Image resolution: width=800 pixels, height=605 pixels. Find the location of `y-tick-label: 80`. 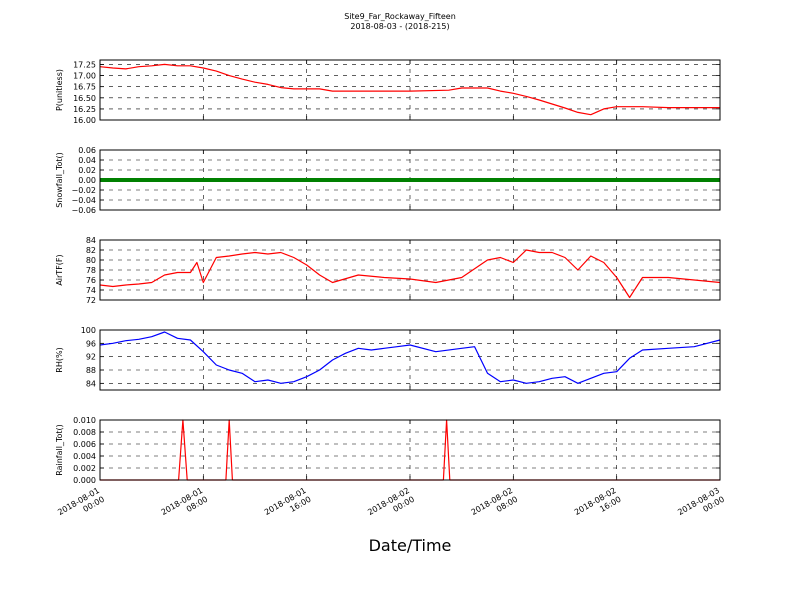

y-tick-label: 80 is located at coordinates (91, 260).